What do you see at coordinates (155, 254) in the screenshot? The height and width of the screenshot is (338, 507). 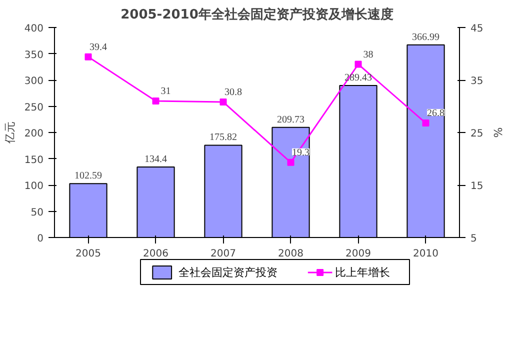 I see `x-tick-label: 2006` at bounding box center [155, 254].